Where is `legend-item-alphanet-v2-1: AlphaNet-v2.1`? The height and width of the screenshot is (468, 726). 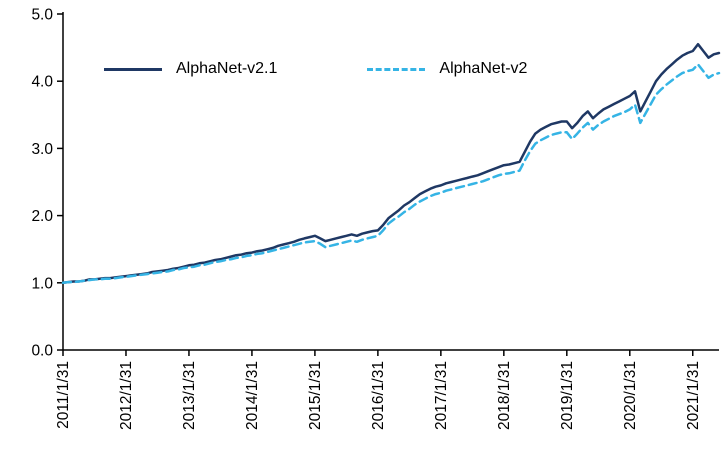 legend-item-alphanet-v2-1: AlphaNet-v2.1 is located at coordinates (190, 69).